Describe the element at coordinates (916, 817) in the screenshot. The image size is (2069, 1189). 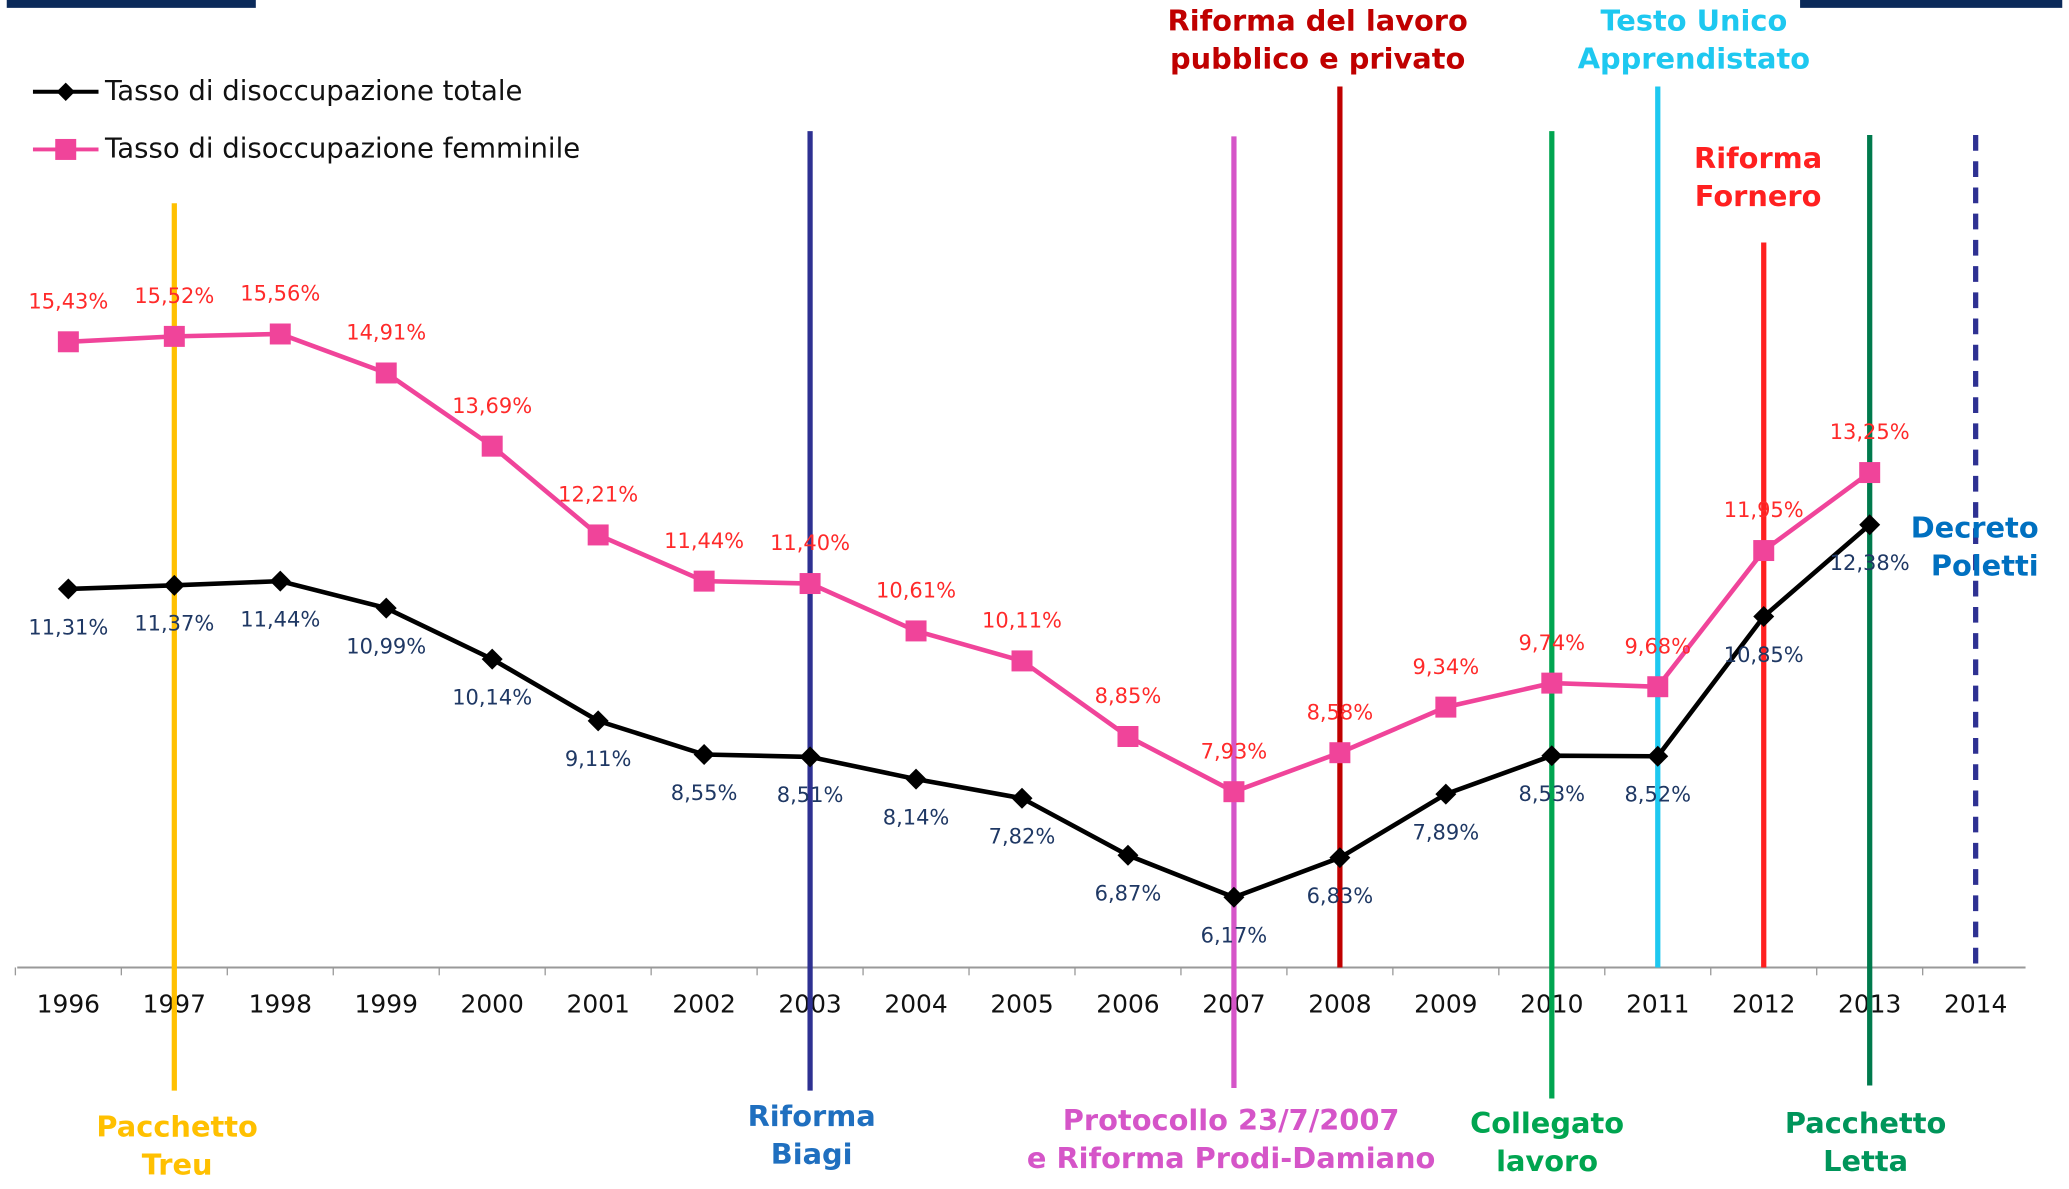
I see `value-label: 8,14%` at that location.